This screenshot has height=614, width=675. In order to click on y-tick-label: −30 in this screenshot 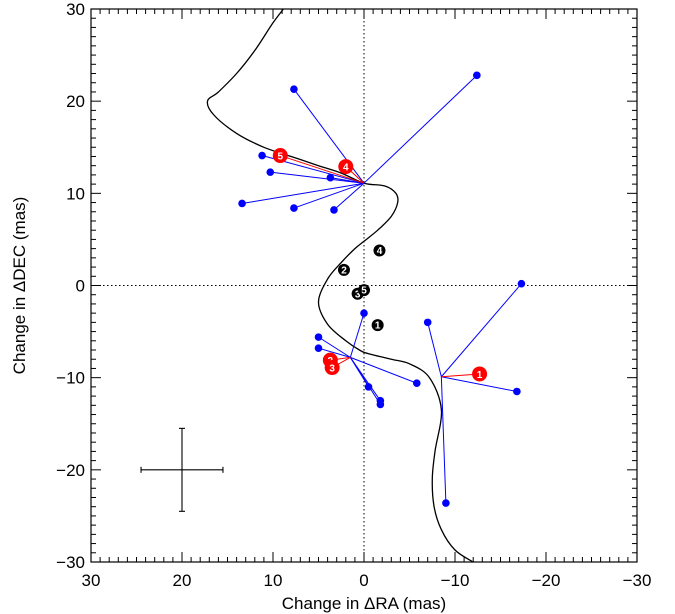, I will do `click(70, 562)`.